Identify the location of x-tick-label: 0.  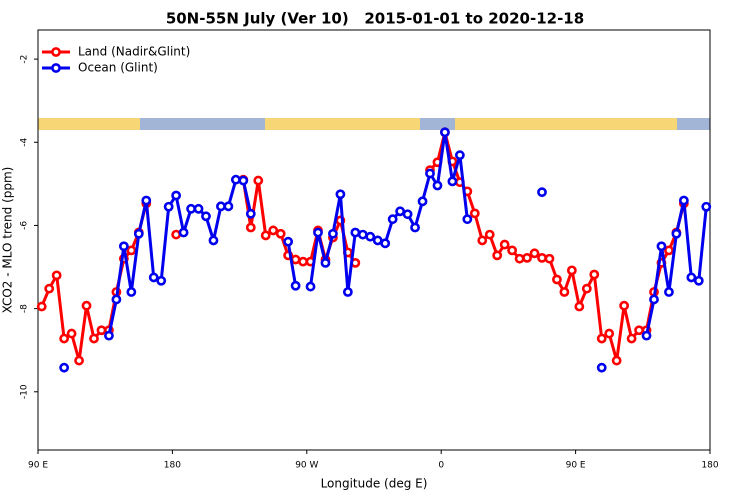
(441, 466).